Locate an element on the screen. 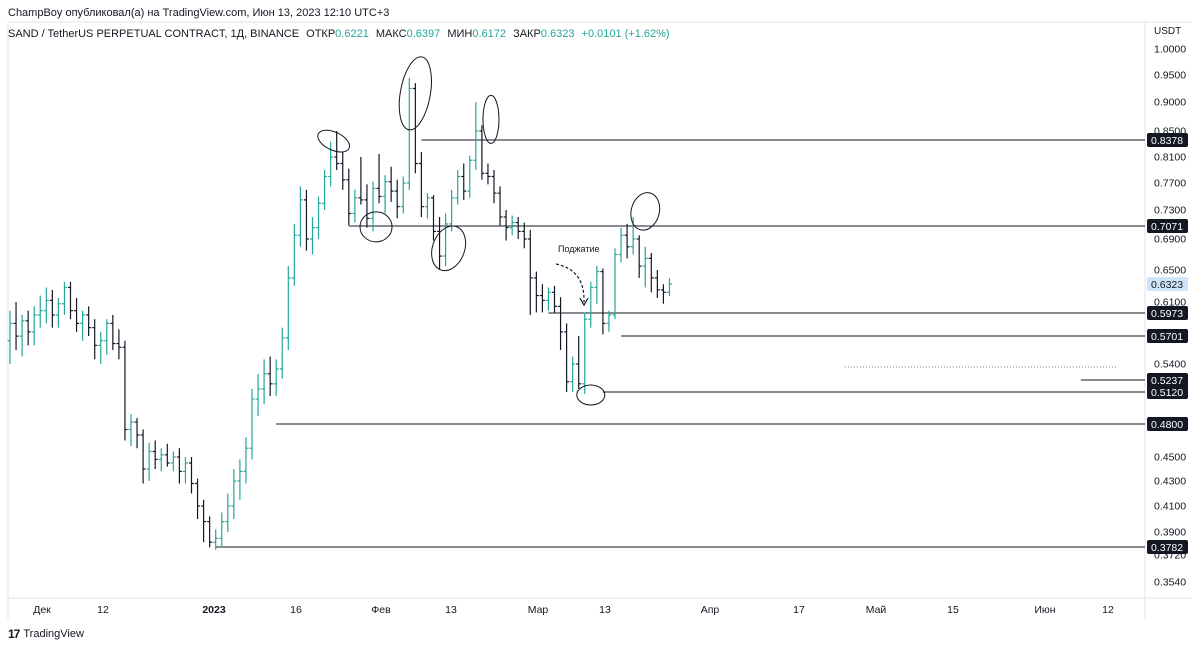  close-value: 0.6323 is located at coordinates (557, 34).